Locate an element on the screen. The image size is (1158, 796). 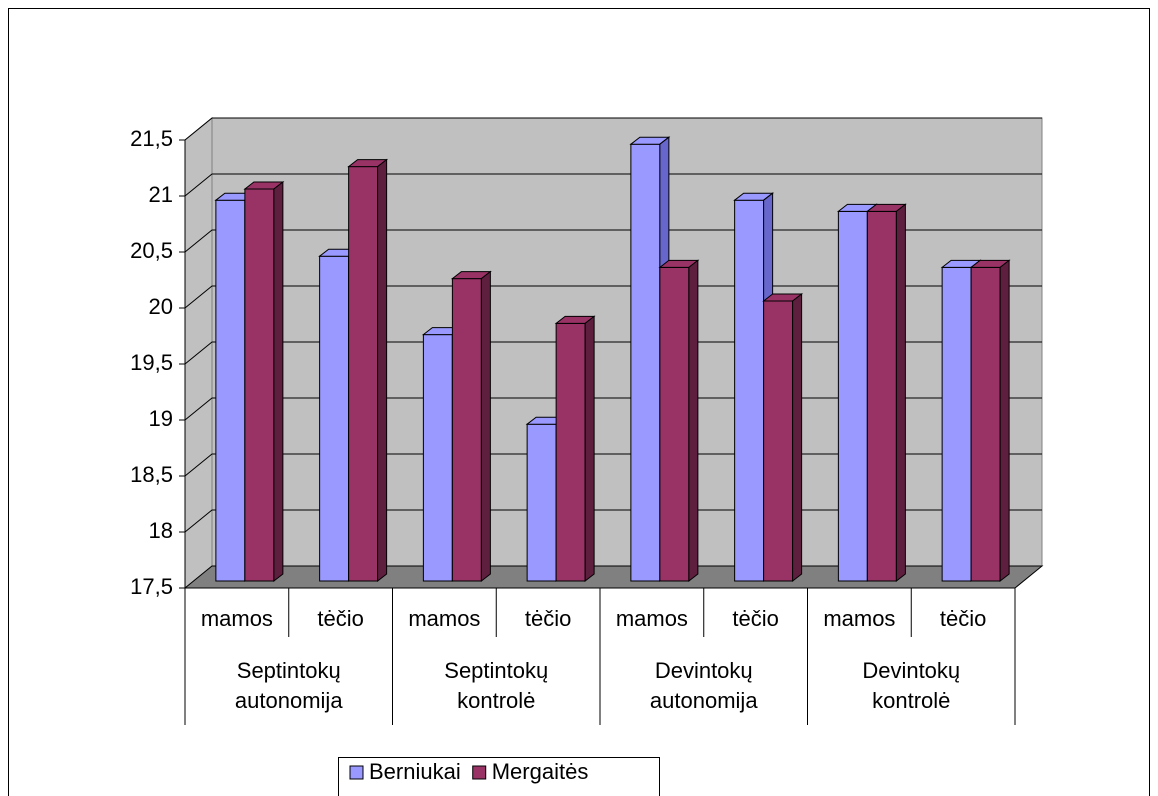
y-tick-label: 21,5 is located at coordinates (151, 138).